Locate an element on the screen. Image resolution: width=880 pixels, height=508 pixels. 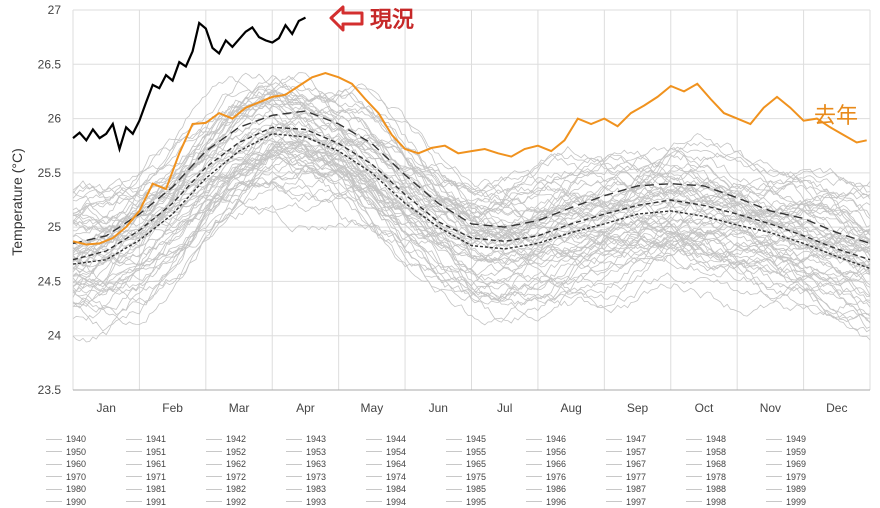
legend-item: 1955 is located at coordinates (486, 452).